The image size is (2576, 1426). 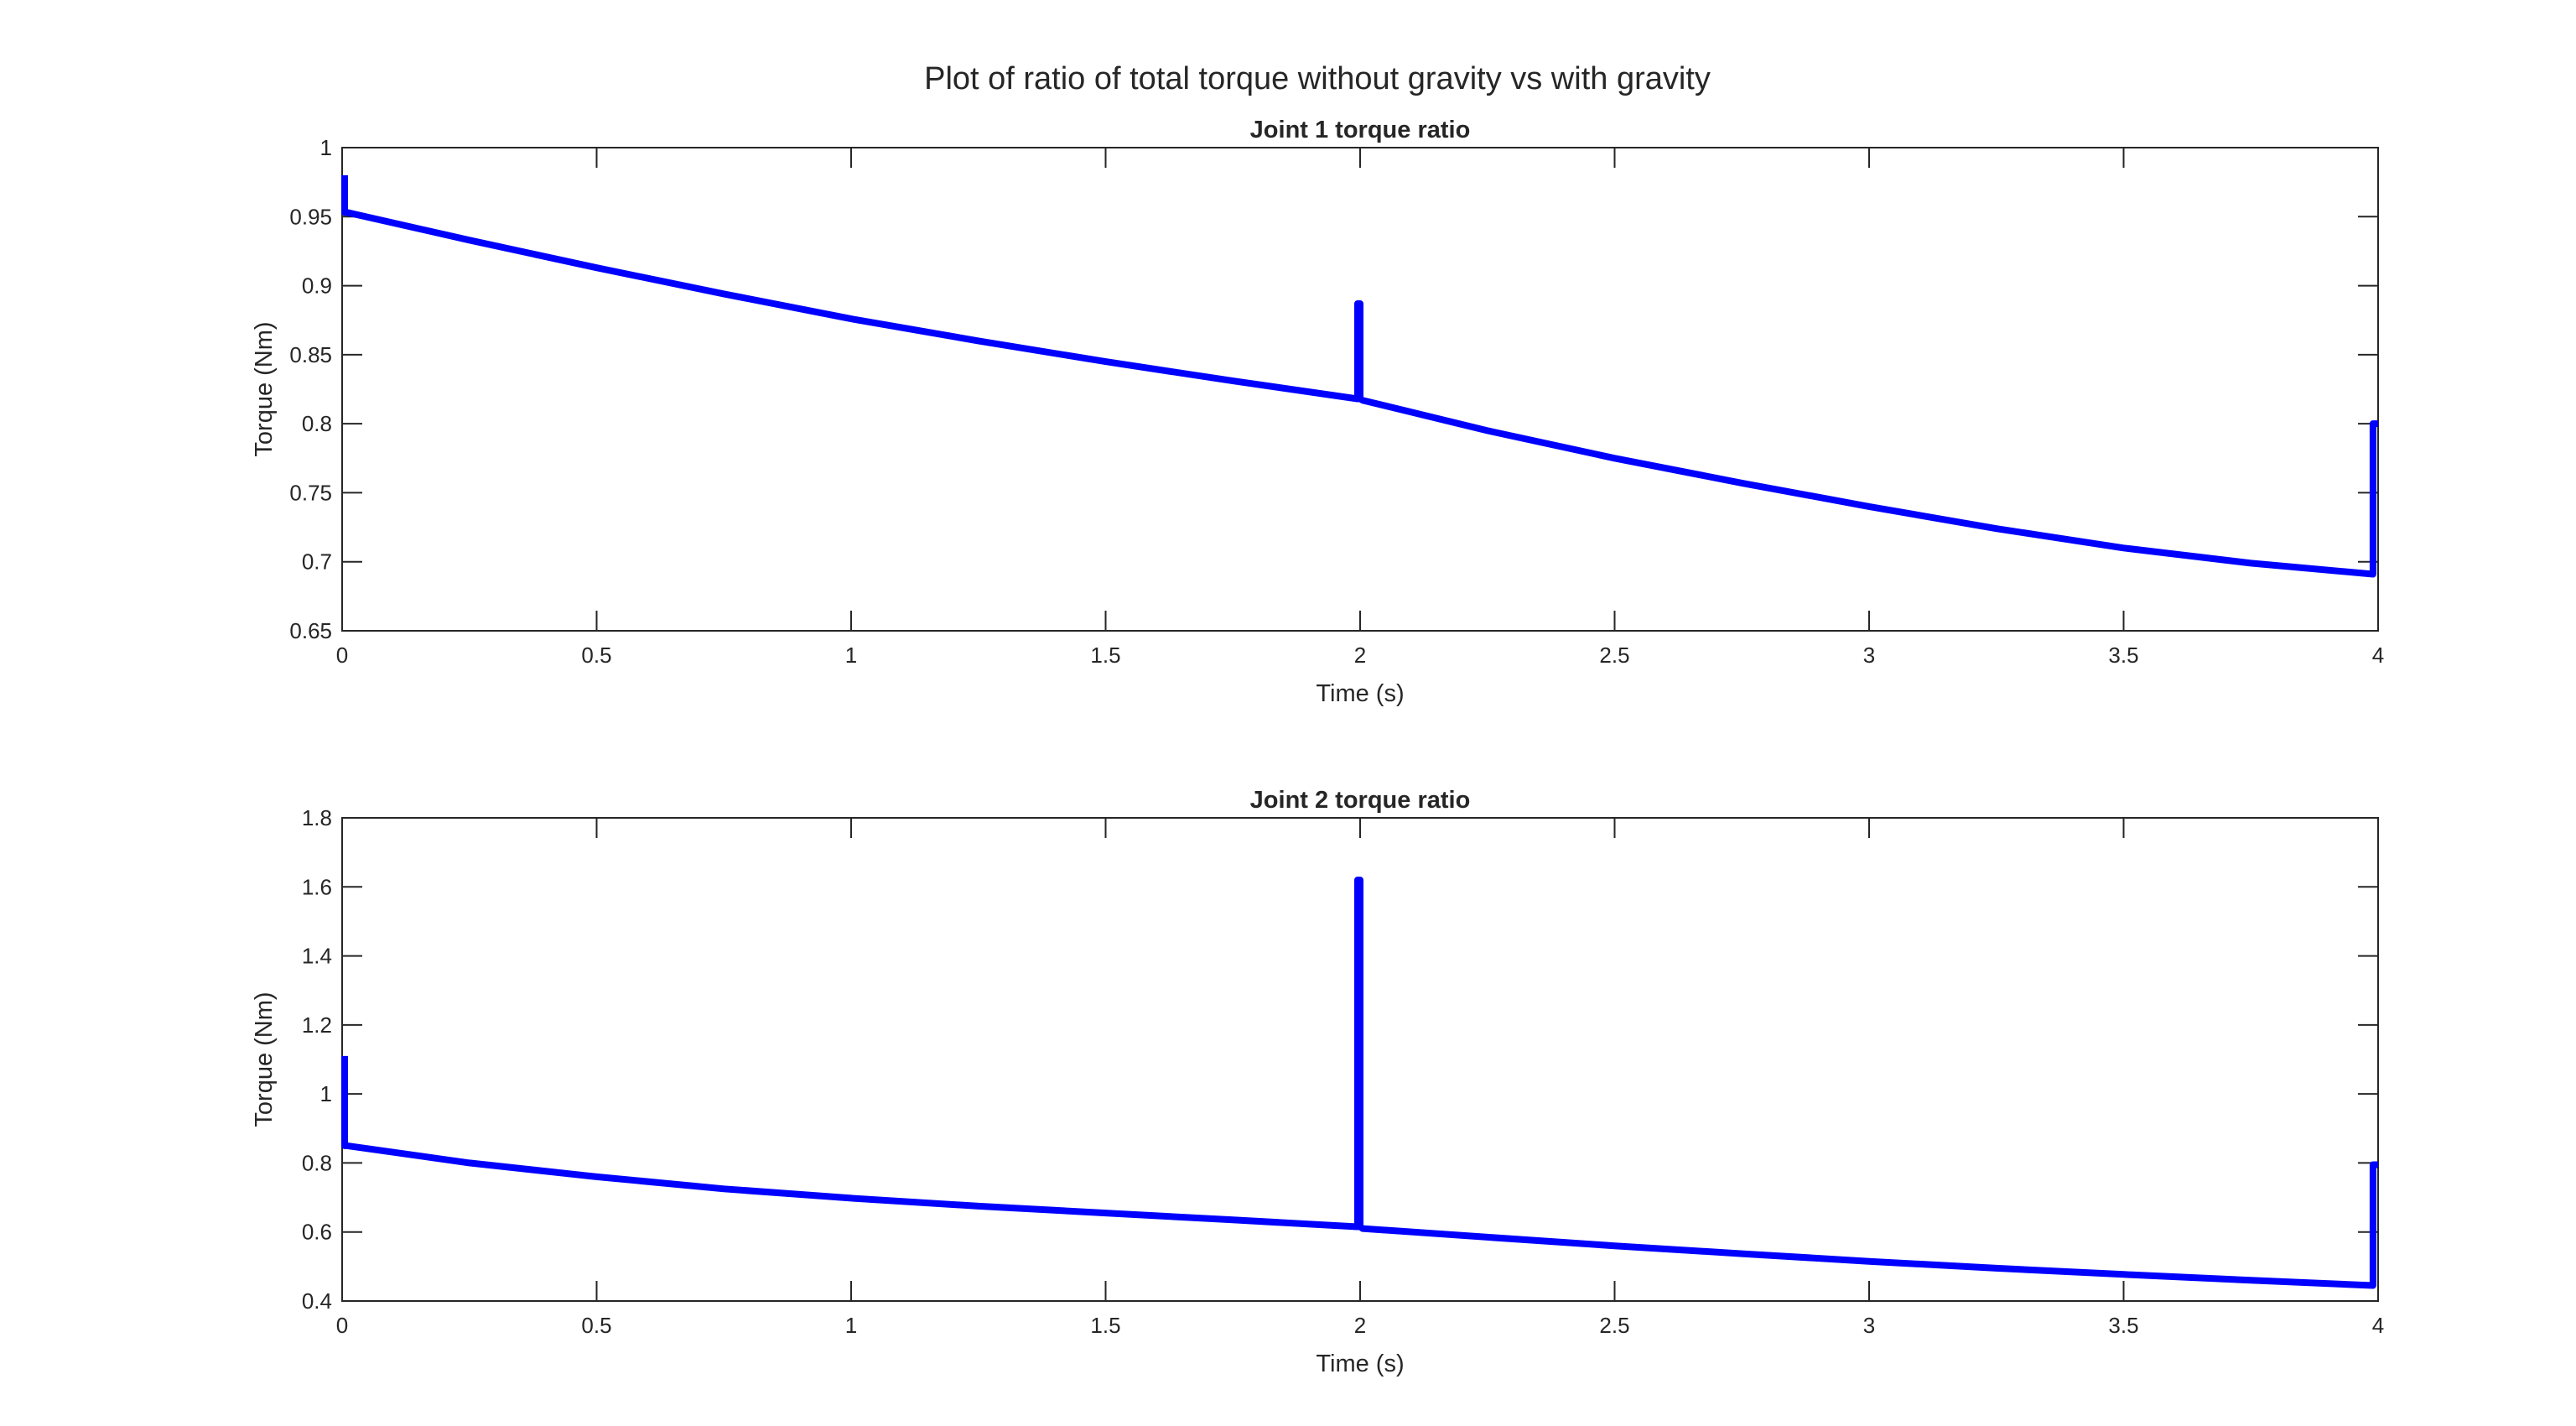 What do you see at coordinates (326, 147) in the screenshot?
I see `joint-1-y-tick-label: 1` at bounding box center [326, 147].